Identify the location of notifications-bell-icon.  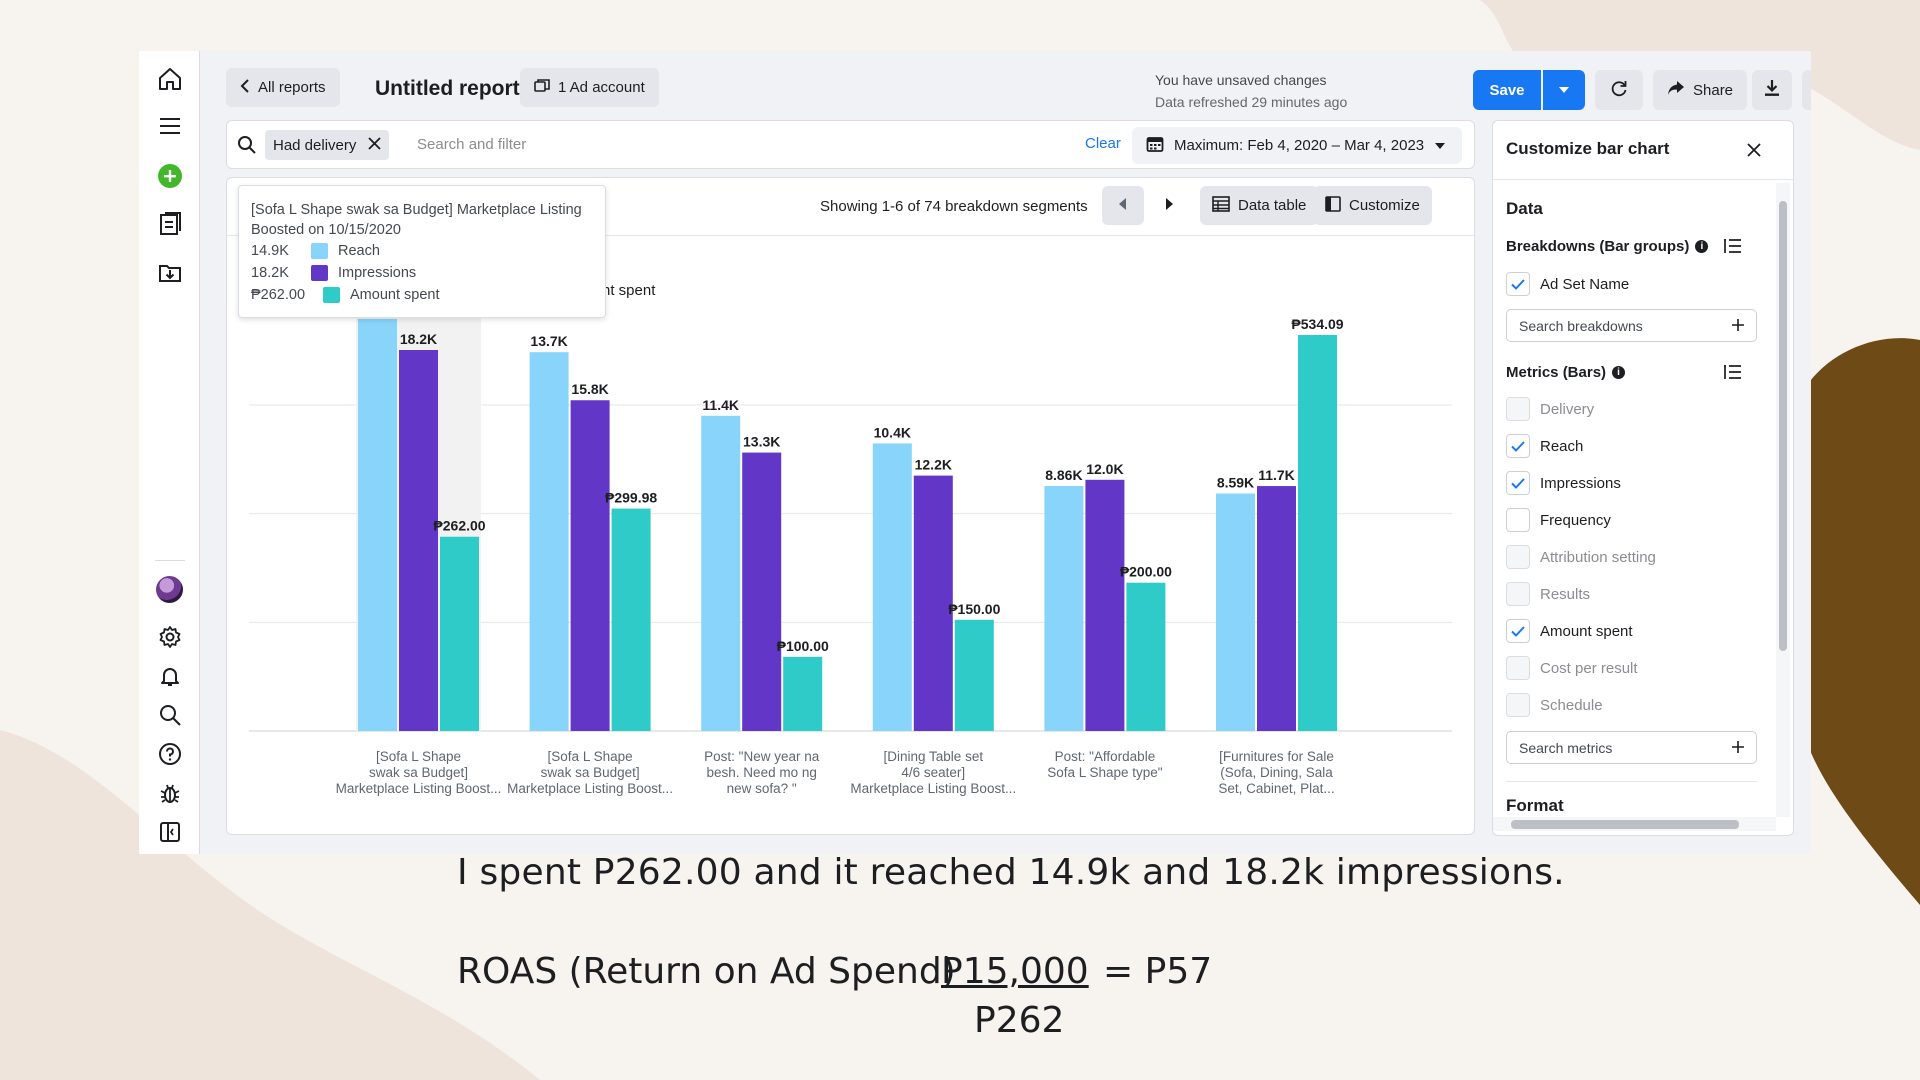
(170, 676).